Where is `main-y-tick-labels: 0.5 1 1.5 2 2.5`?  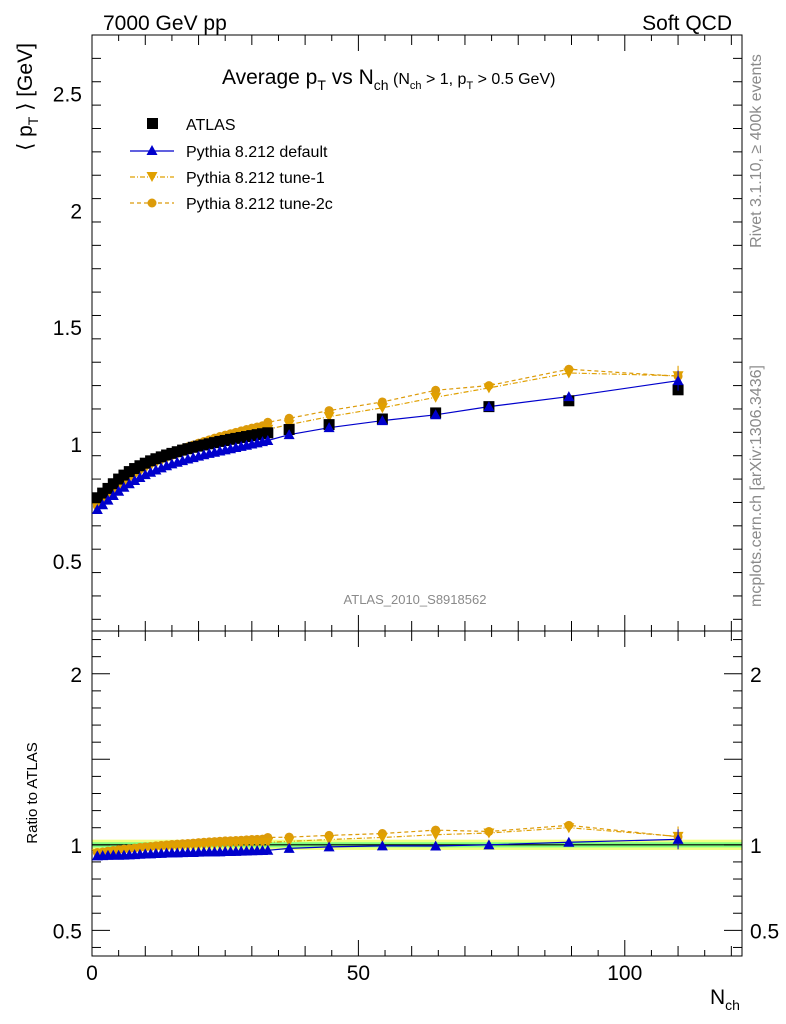
main-y-tick-labels: 0.5 1 1.5 2 2.5 is located at coordinates (67, 328).